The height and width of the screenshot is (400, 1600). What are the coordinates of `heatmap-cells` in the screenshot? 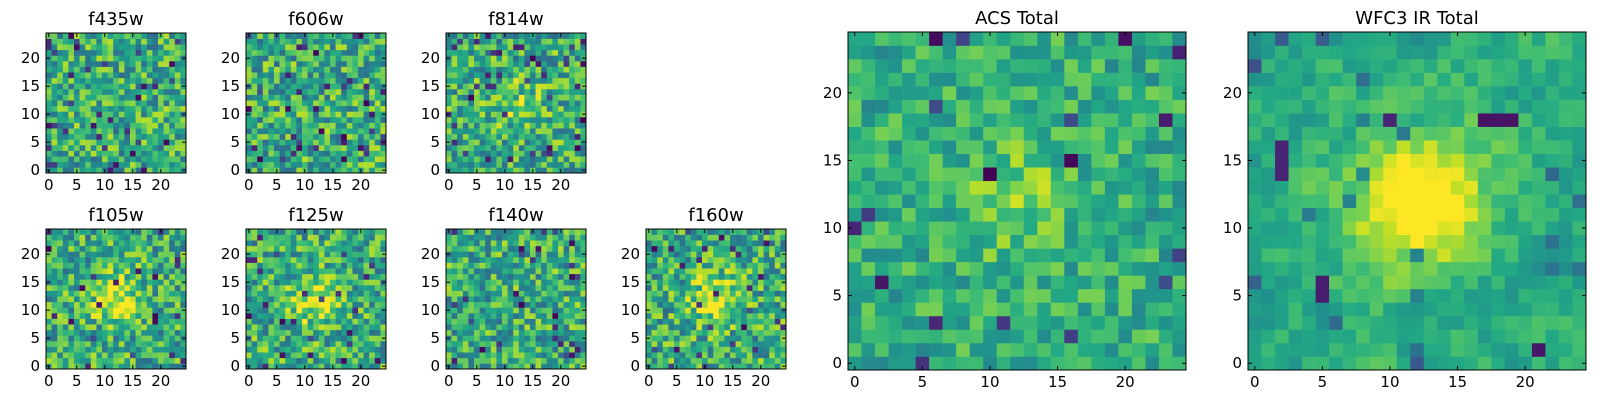 It's located at (316, 299).